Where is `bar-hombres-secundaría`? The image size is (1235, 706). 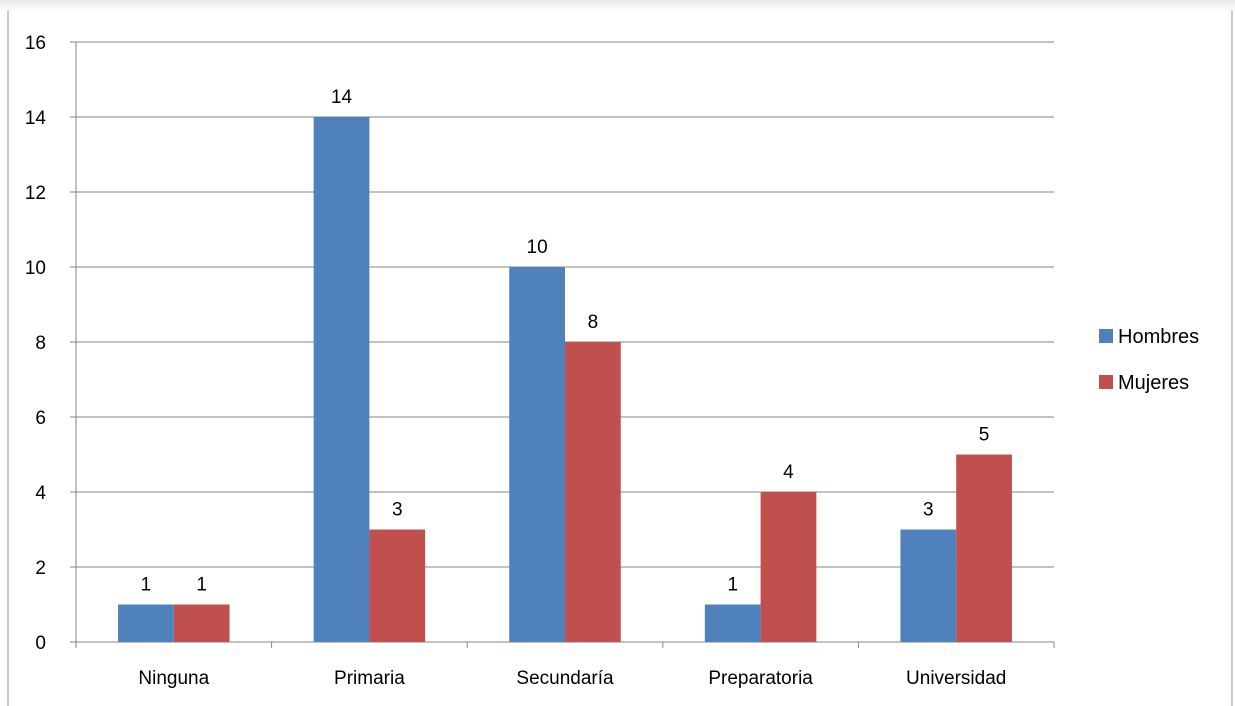
bar-hombres-secundaría is located at coordinates (537, 454).